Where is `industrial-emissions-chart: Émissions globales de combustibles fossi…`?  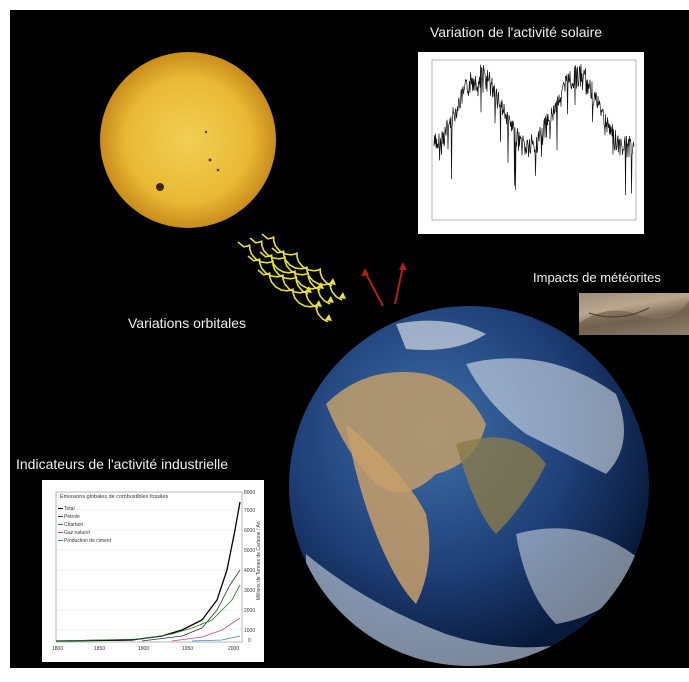 industrial-emissions-chart: Émissions globales de combustibles fossi… is located at coordinates (153, 571).